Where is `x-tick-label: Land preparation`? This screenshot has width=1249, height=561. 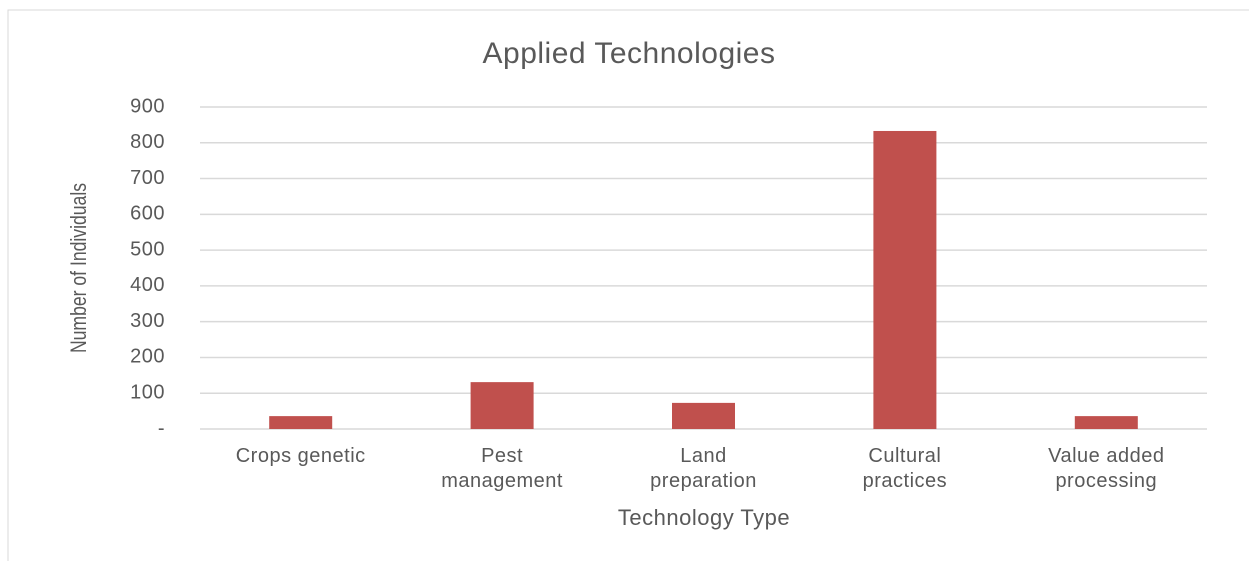 x-tick-label: Land preparation is located at coordinates (703, 468).